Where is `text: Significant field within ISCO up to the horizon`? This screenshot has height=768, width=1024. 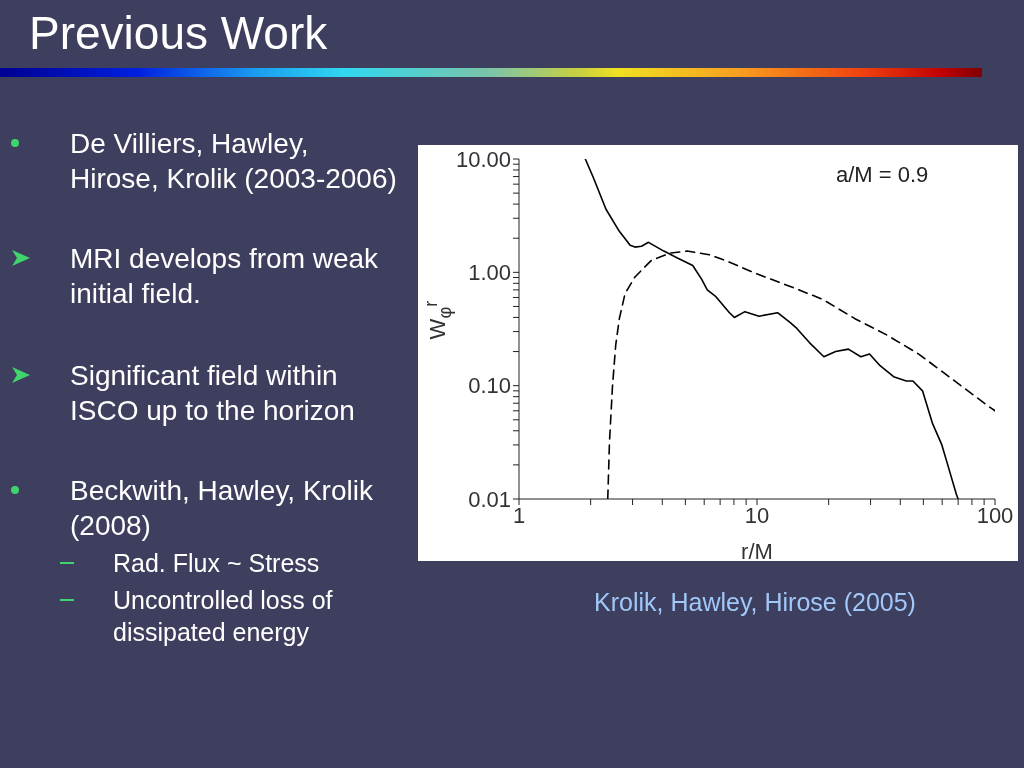
text: Significant field within ISCO up to the horizon is located at coordinates (213, 393).